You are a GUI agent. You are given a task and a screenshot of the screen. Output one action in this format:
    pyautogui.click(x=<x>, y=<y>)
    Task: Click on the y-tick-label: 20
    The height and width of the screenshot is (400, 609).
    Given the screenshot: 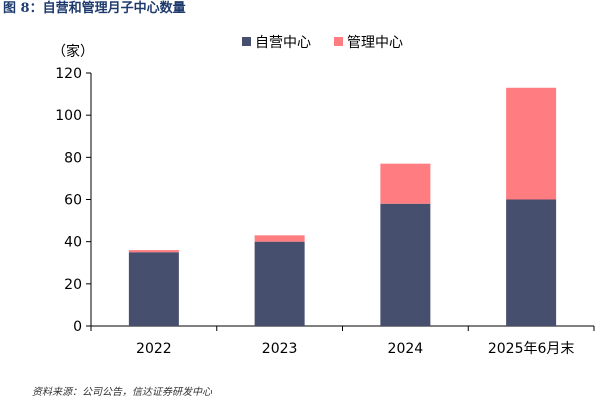 What is the action you would take?
    pyautogui.click(x=73, y=285)
    